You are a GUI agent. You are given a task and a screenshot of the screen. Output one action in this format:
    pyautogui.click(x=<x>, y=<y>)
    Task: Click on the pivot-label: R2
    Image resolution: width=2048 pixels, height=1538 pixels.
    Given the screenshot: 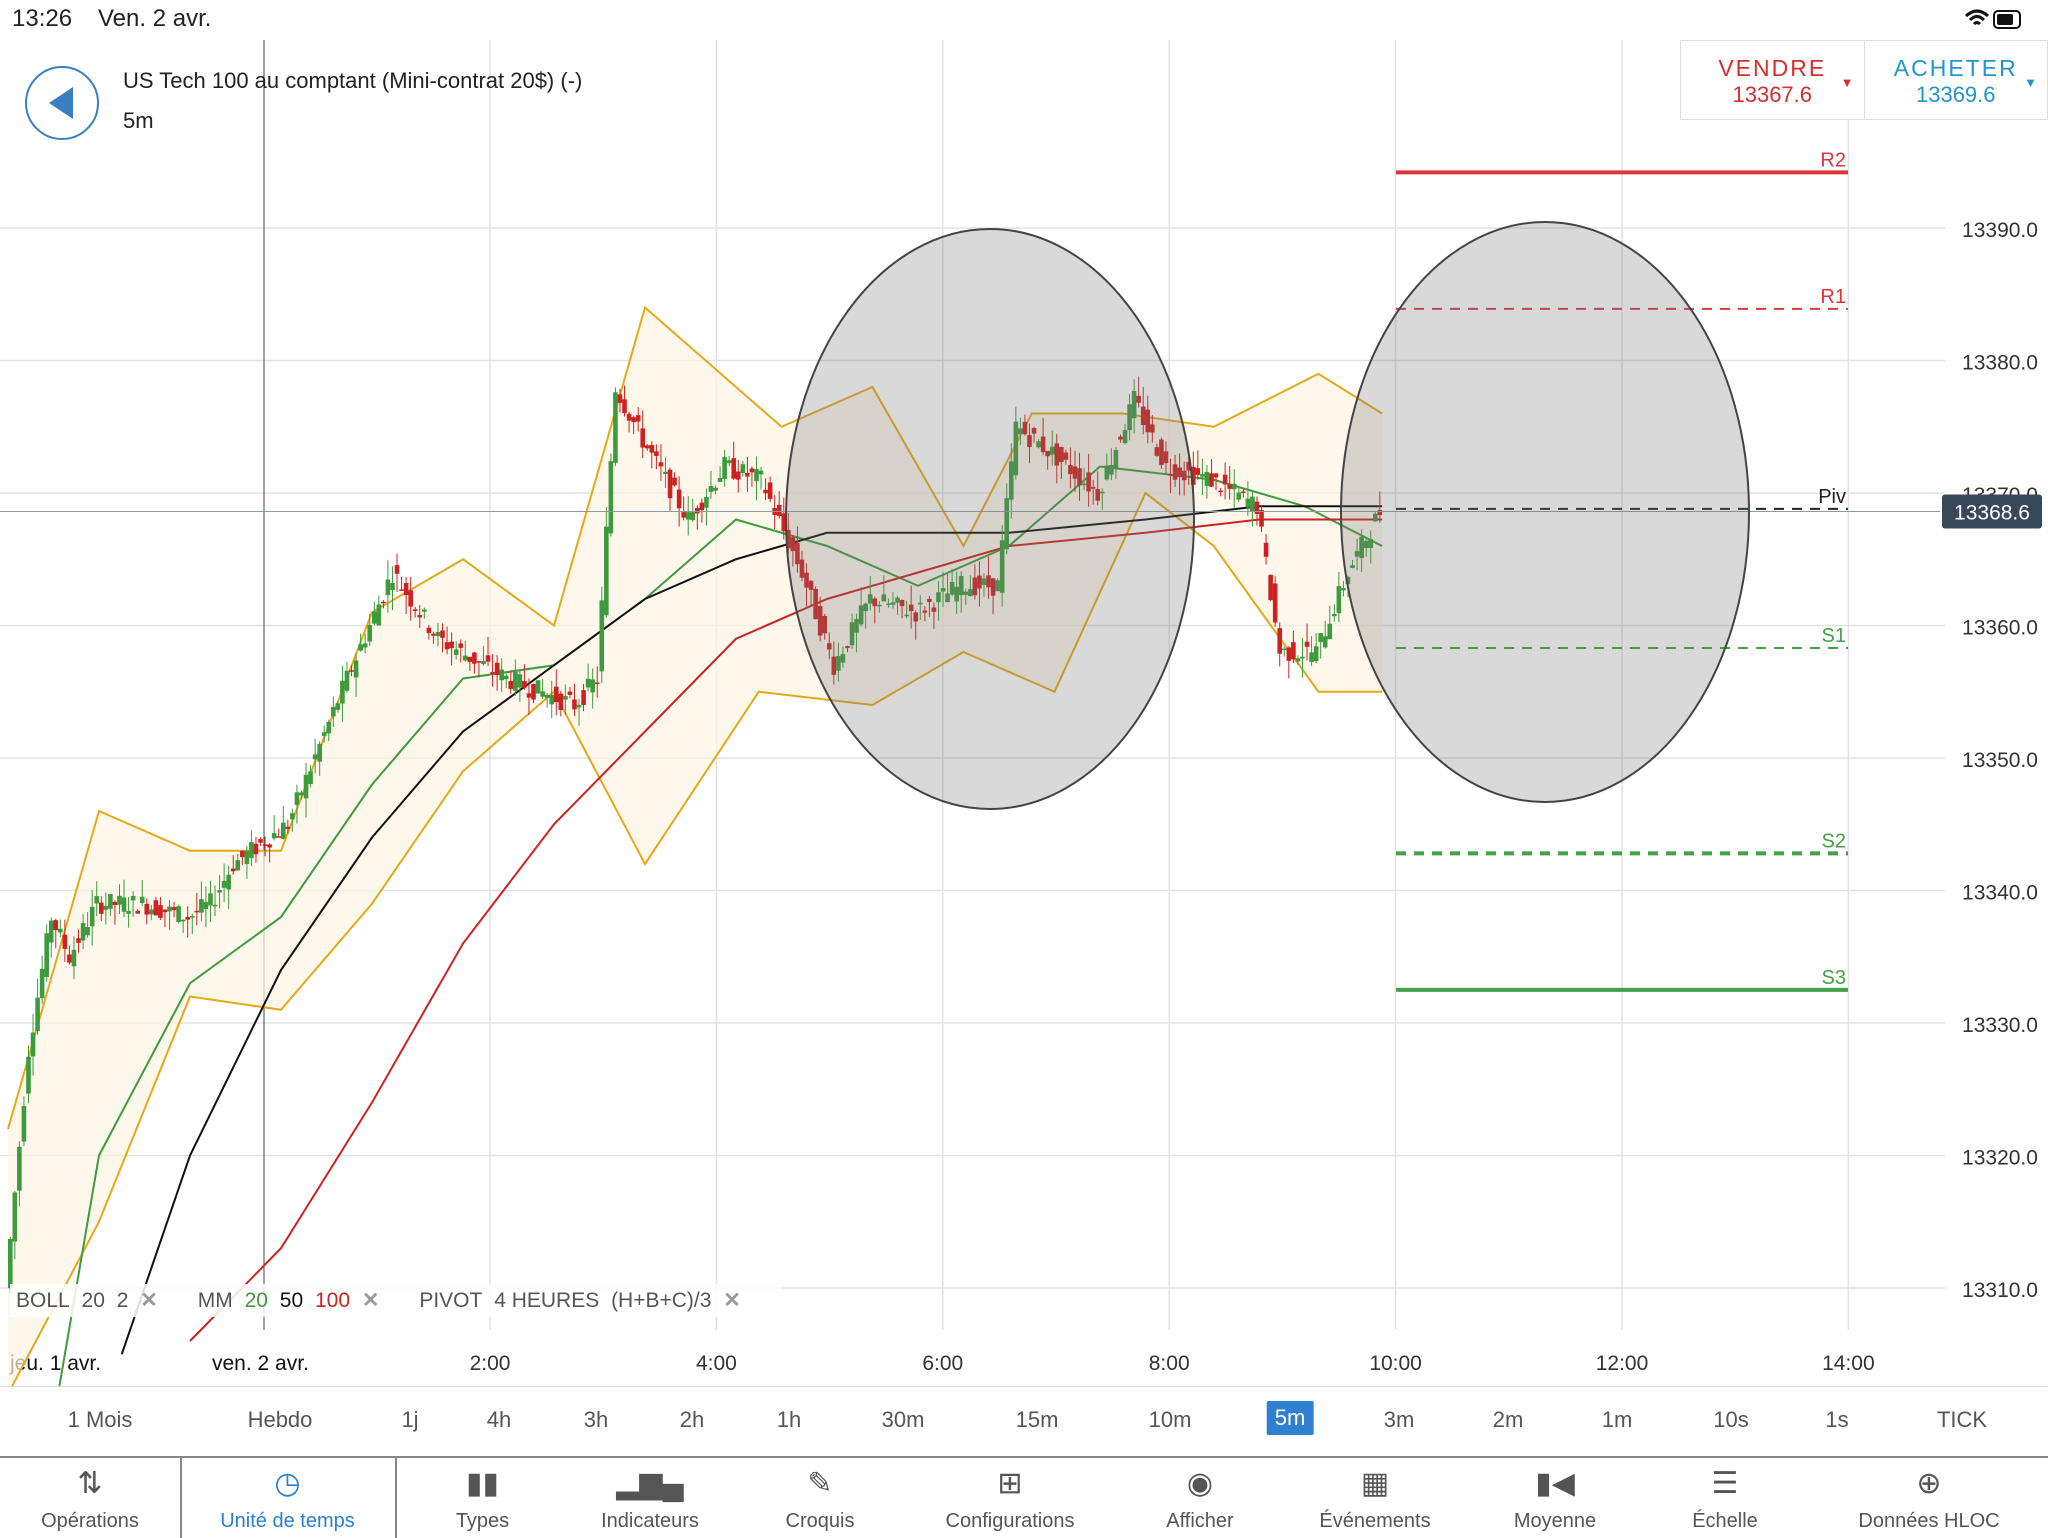 What is the action you would take?
    pyautogui.click(x=1833, y=160)
    